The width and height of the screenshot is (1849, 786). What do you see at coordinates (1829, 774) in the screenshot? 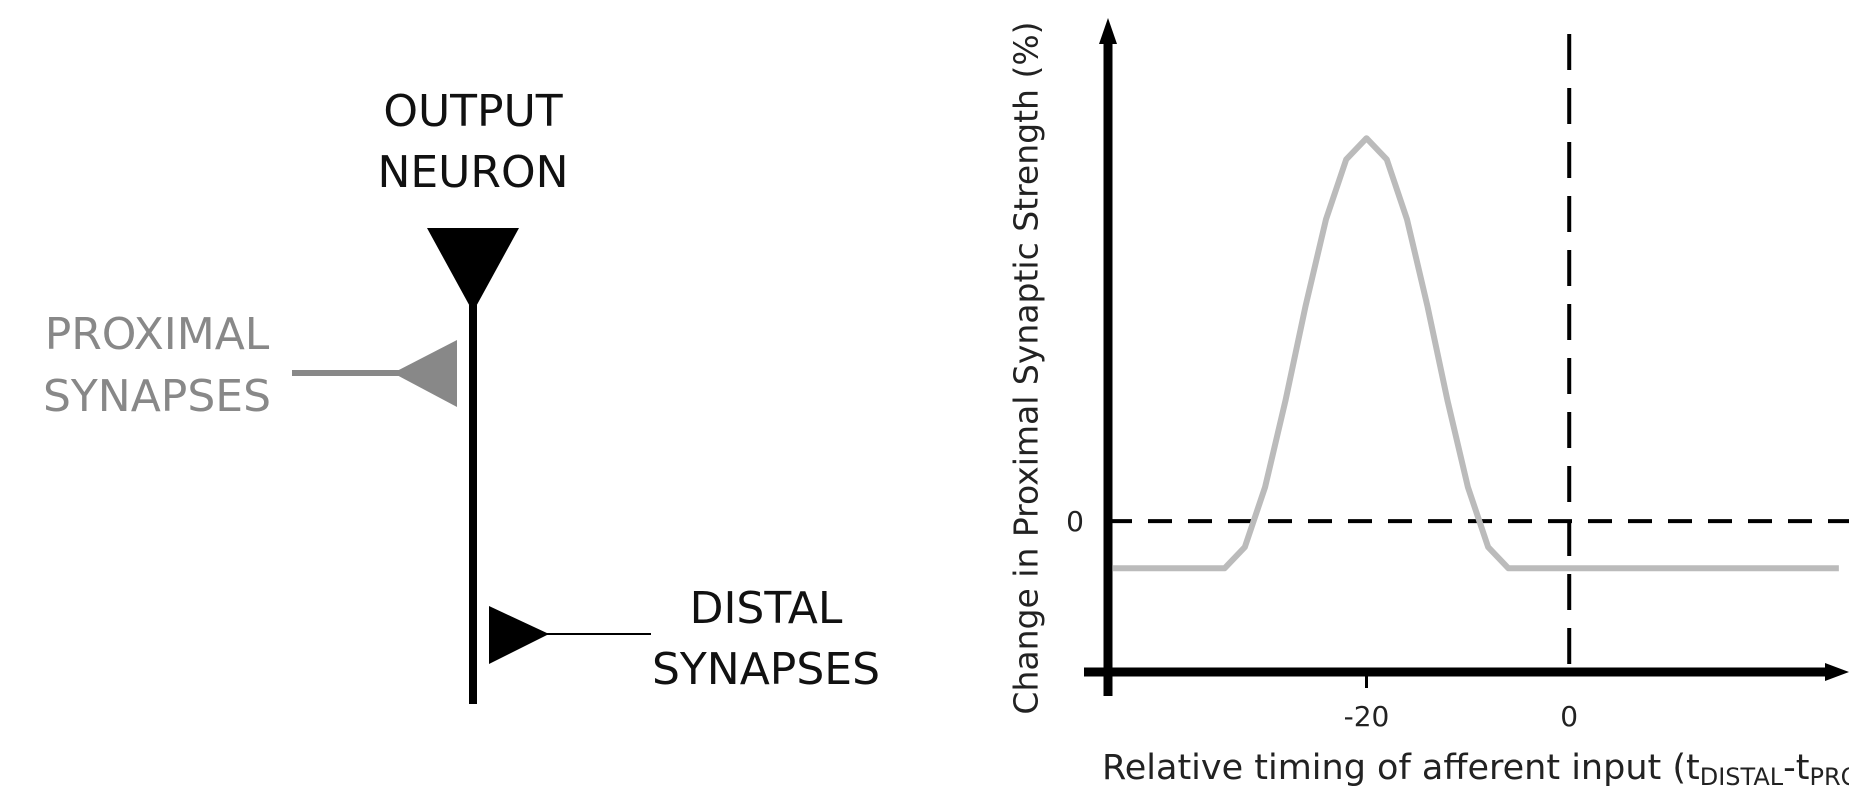
I see `x-label-sub: PROXIMAL` at bounding box center [1829, 774].